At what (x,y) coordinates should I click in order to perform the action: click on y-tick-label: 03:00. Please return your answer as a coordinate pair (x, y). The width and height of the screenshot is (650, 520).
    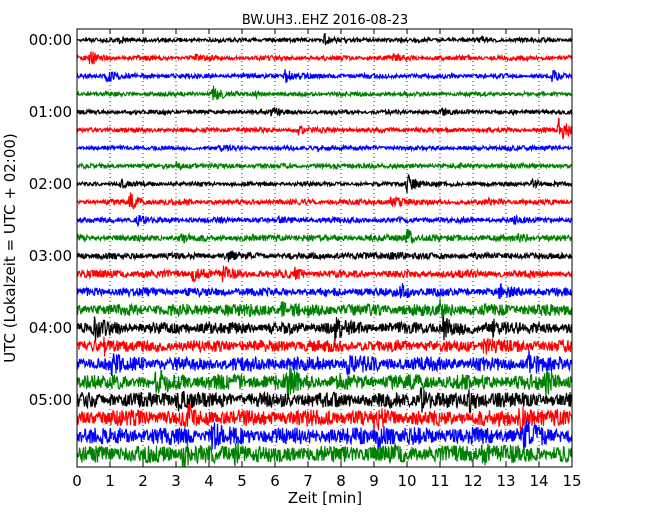
    Looking at the image, I should click on (50, 256).